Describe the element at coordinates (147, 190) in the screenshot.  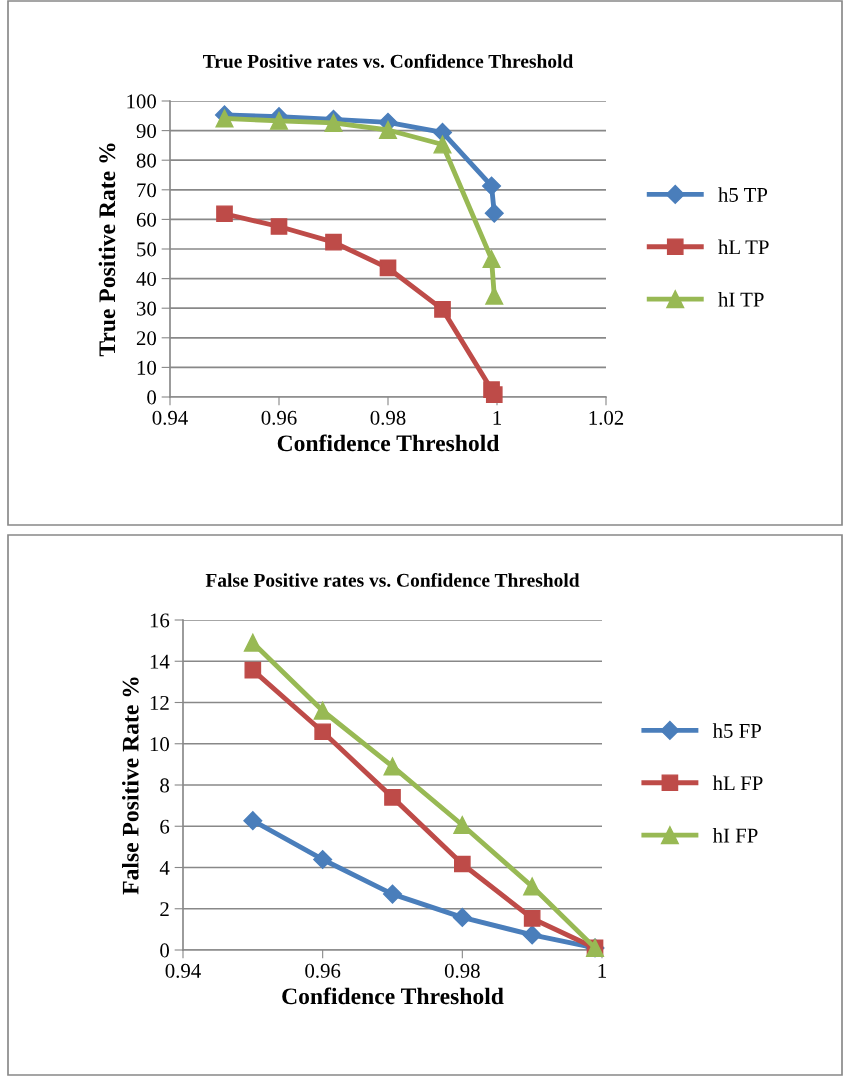
I see `y-tick-label: 70` at that location.